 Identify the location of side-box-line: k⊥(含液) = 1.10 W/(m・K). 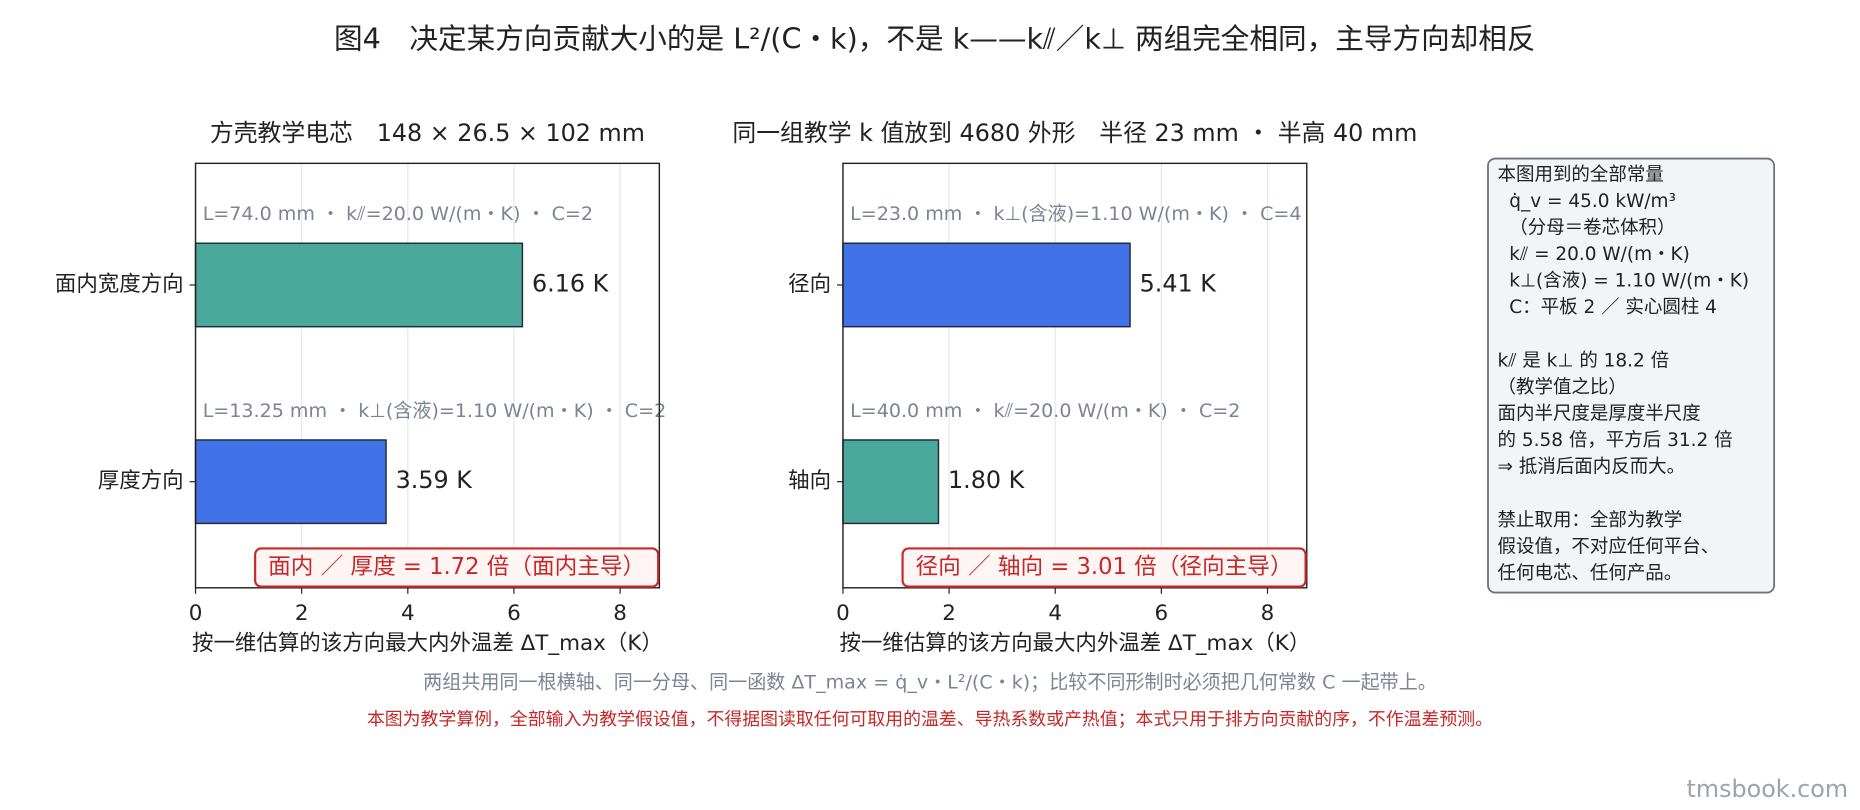
(1624, 281).